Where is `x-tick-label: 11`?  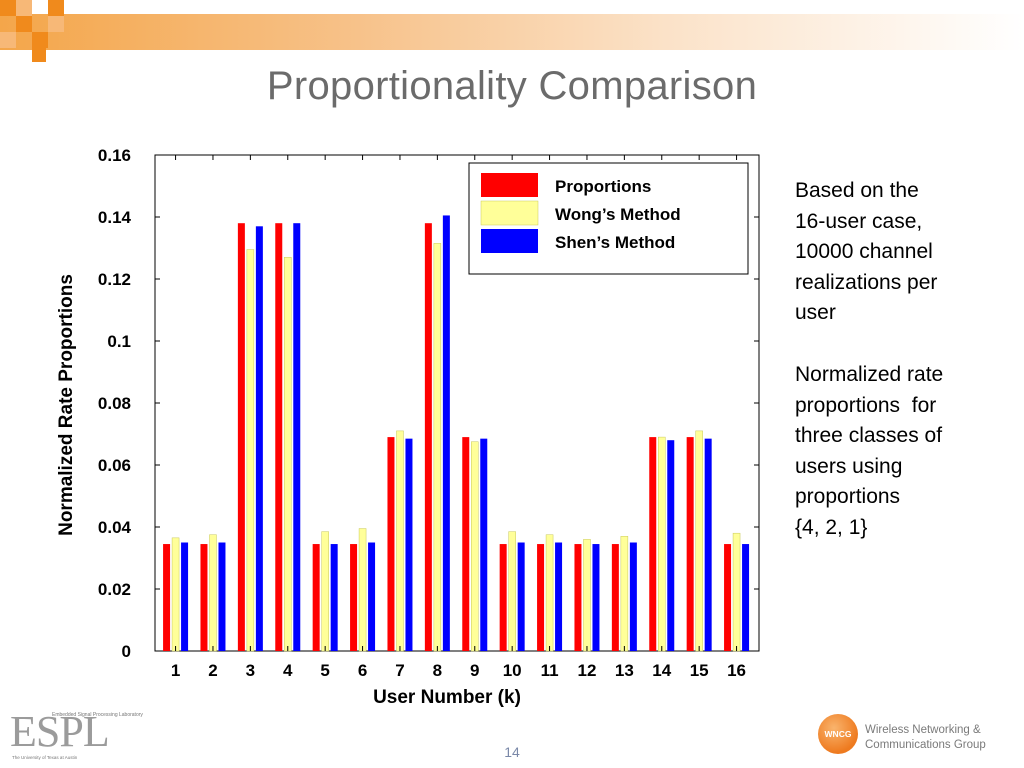
x-tick-label: 11 is located at coordinates (550, 670).